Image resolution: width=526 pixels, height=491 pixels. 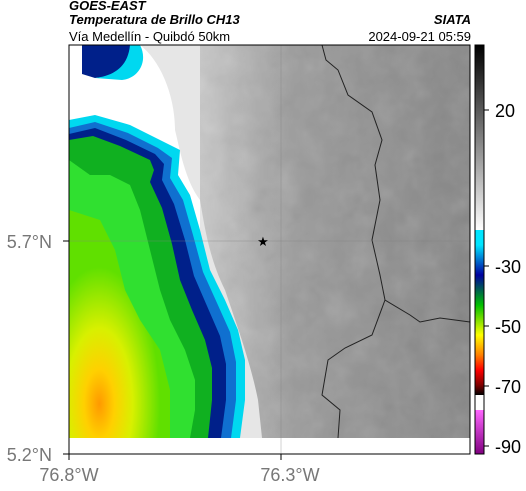 What do you see at coordinates (107, 6) in the screenshot?
I see `satellite-title: GOES-EAST` at bounding box center [107, 6].